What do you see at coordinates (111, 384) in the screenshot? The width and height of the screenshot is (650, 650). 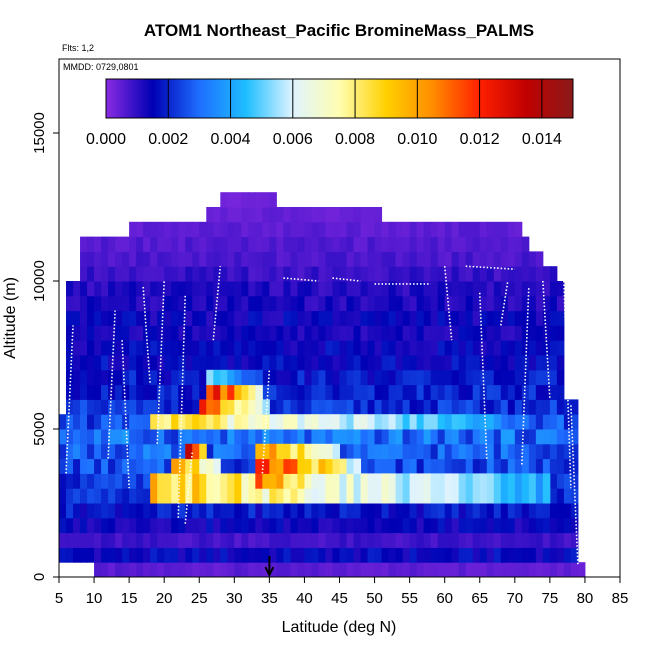 I see `flight-track` at bounding box center [111, 384].